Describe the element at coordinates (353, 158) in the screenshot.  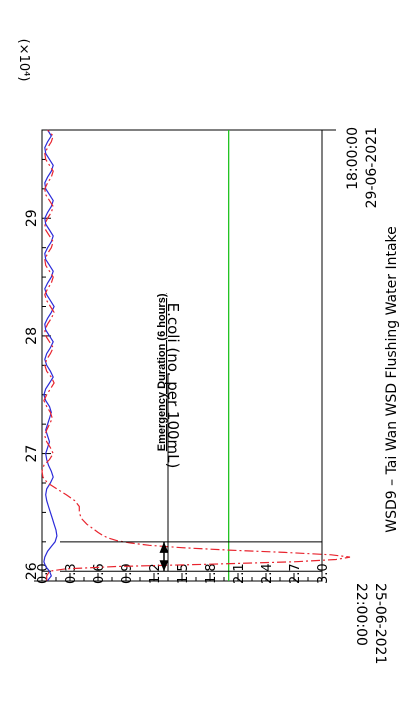
I see `x-end-time: 18:00:00` at that location.